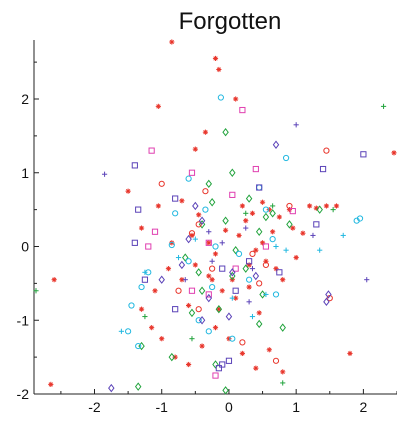 This screenshot has height=424, width=397. I want to click on y-tick-label: 1, so click(25, 173).